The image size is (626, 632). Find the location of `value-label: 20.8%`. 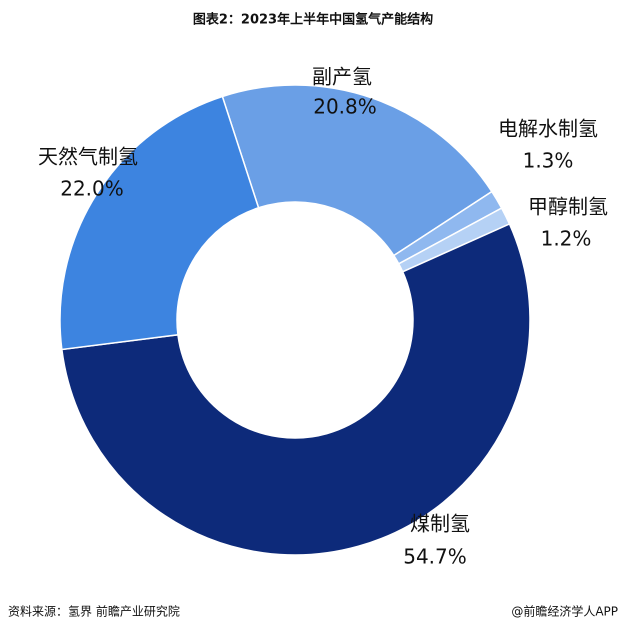

value-label: 20.8% is located at coordinates (345, 107).